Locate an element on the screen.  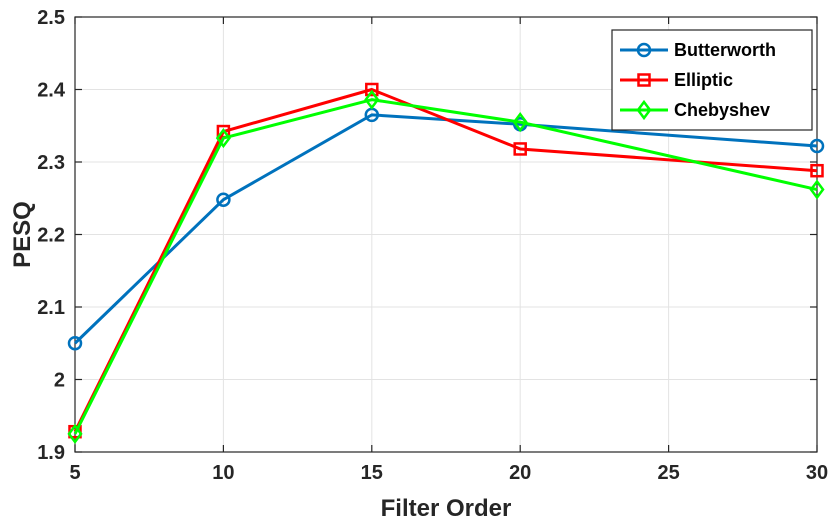
y-tick-label: 2 is located at coordinates (59, 381).